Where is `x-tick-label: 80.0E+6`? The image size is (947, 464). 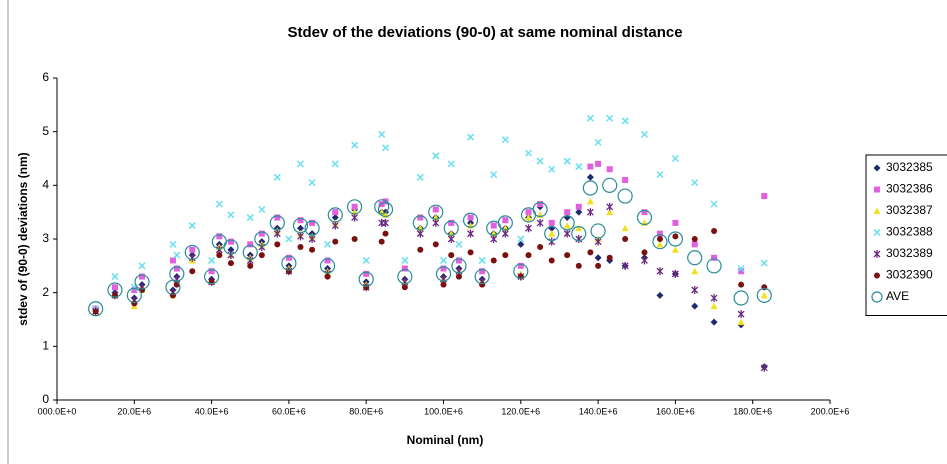 x-tick-label: 80.0E+6 is located at coordinates (366, 411).